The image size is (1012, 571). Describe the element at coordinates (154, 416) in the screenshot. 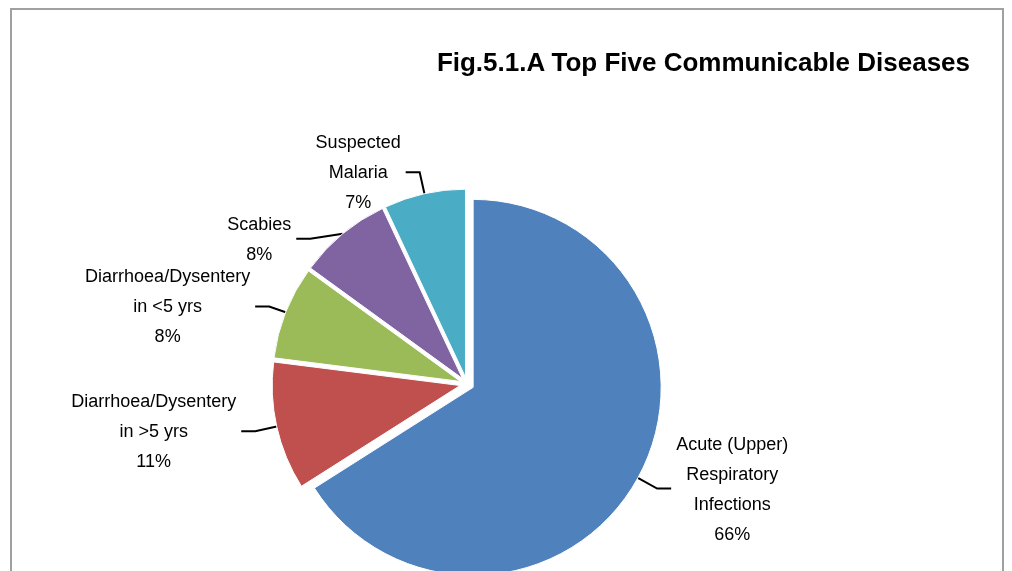

I see `slice-label: Diarrhoea/Dysentery in >5 yrs` at that location.